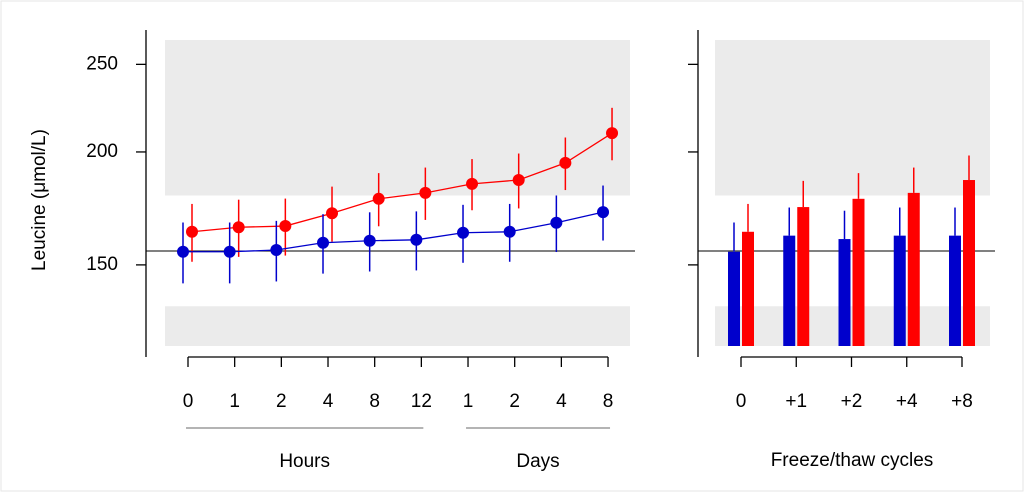 This screenshot has width=1024, height=492. I want to click on y-axis-label: Leucine (μmol/L), so click(39, 200).